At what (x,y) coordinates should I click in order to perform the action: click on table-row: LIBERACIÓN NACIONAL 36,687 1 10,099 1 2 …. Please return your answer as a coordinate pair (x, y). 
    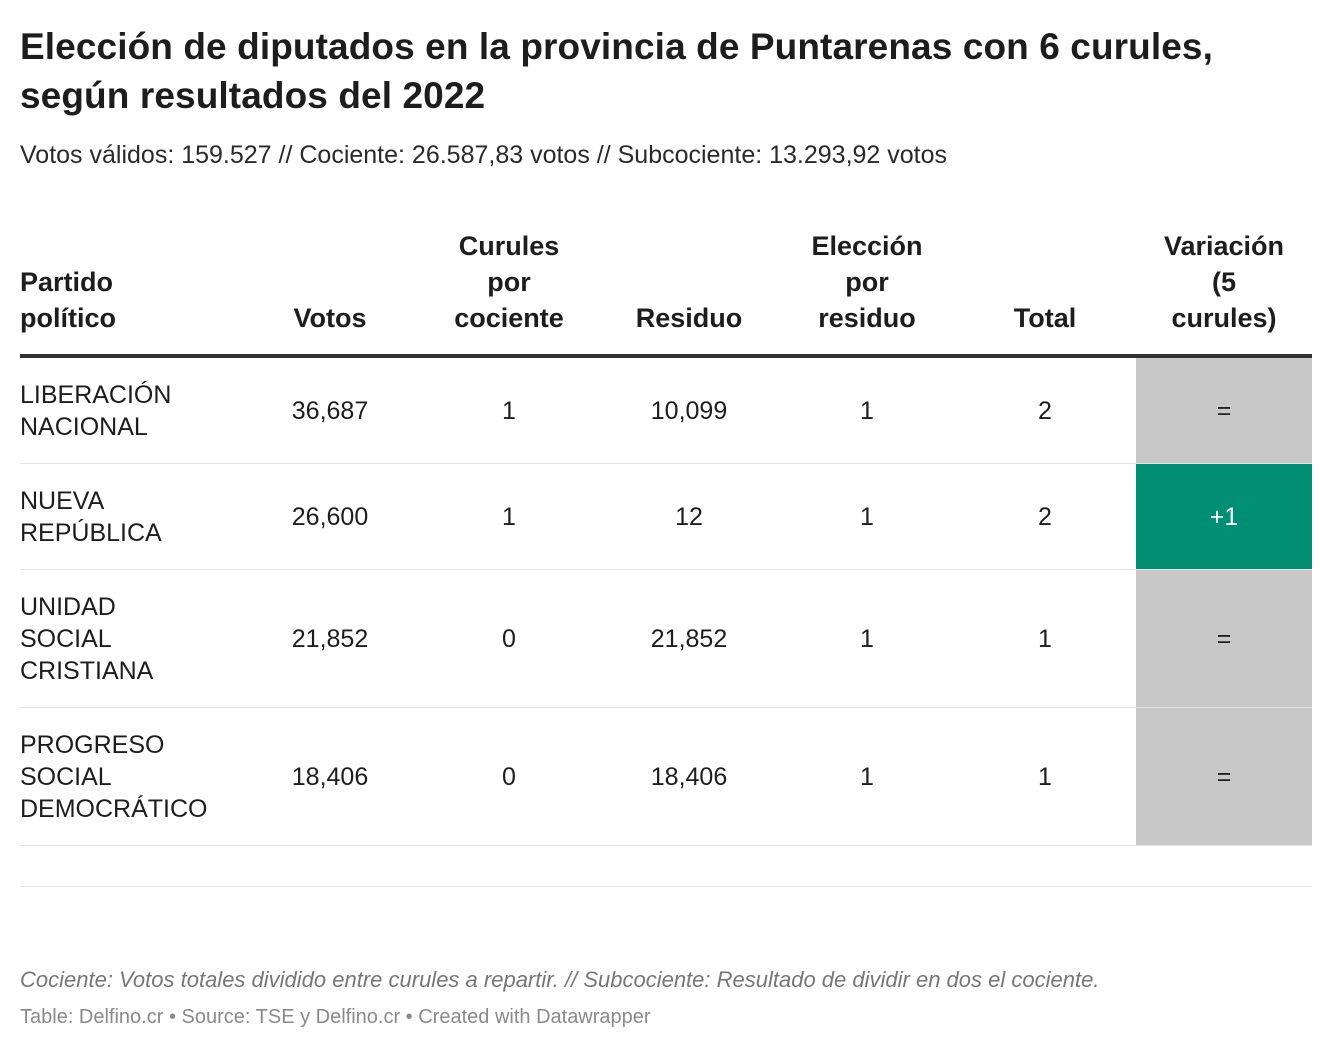
    Looking at the image, I should click on (666, 410).